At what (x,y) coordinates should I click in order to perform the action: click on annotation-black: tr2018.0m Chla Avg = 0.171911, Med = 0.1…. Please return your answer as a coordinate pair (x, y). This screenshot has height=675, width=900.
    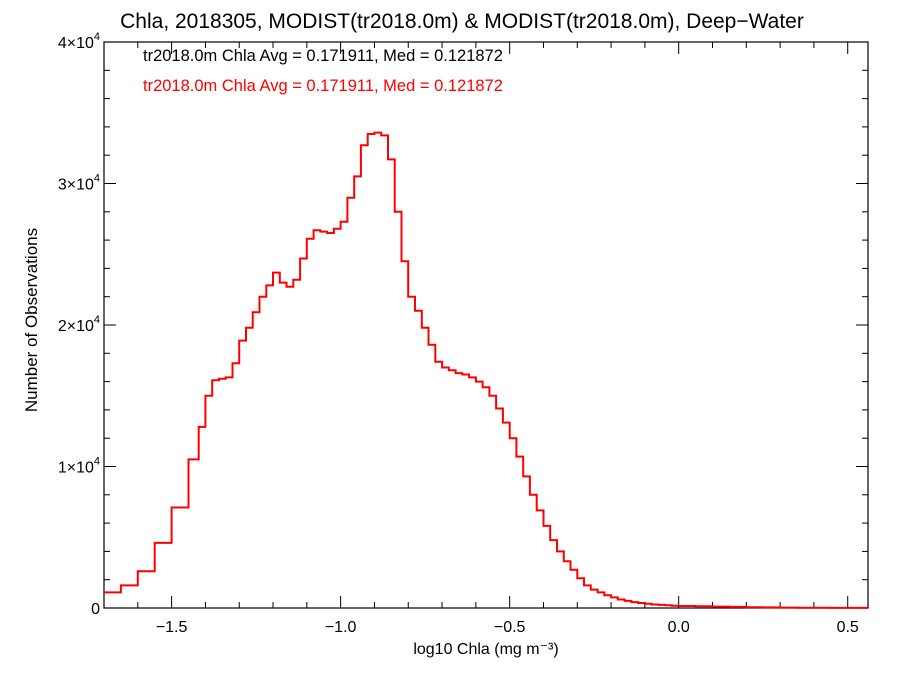
    Looking at the image, I should click on (323, 56).